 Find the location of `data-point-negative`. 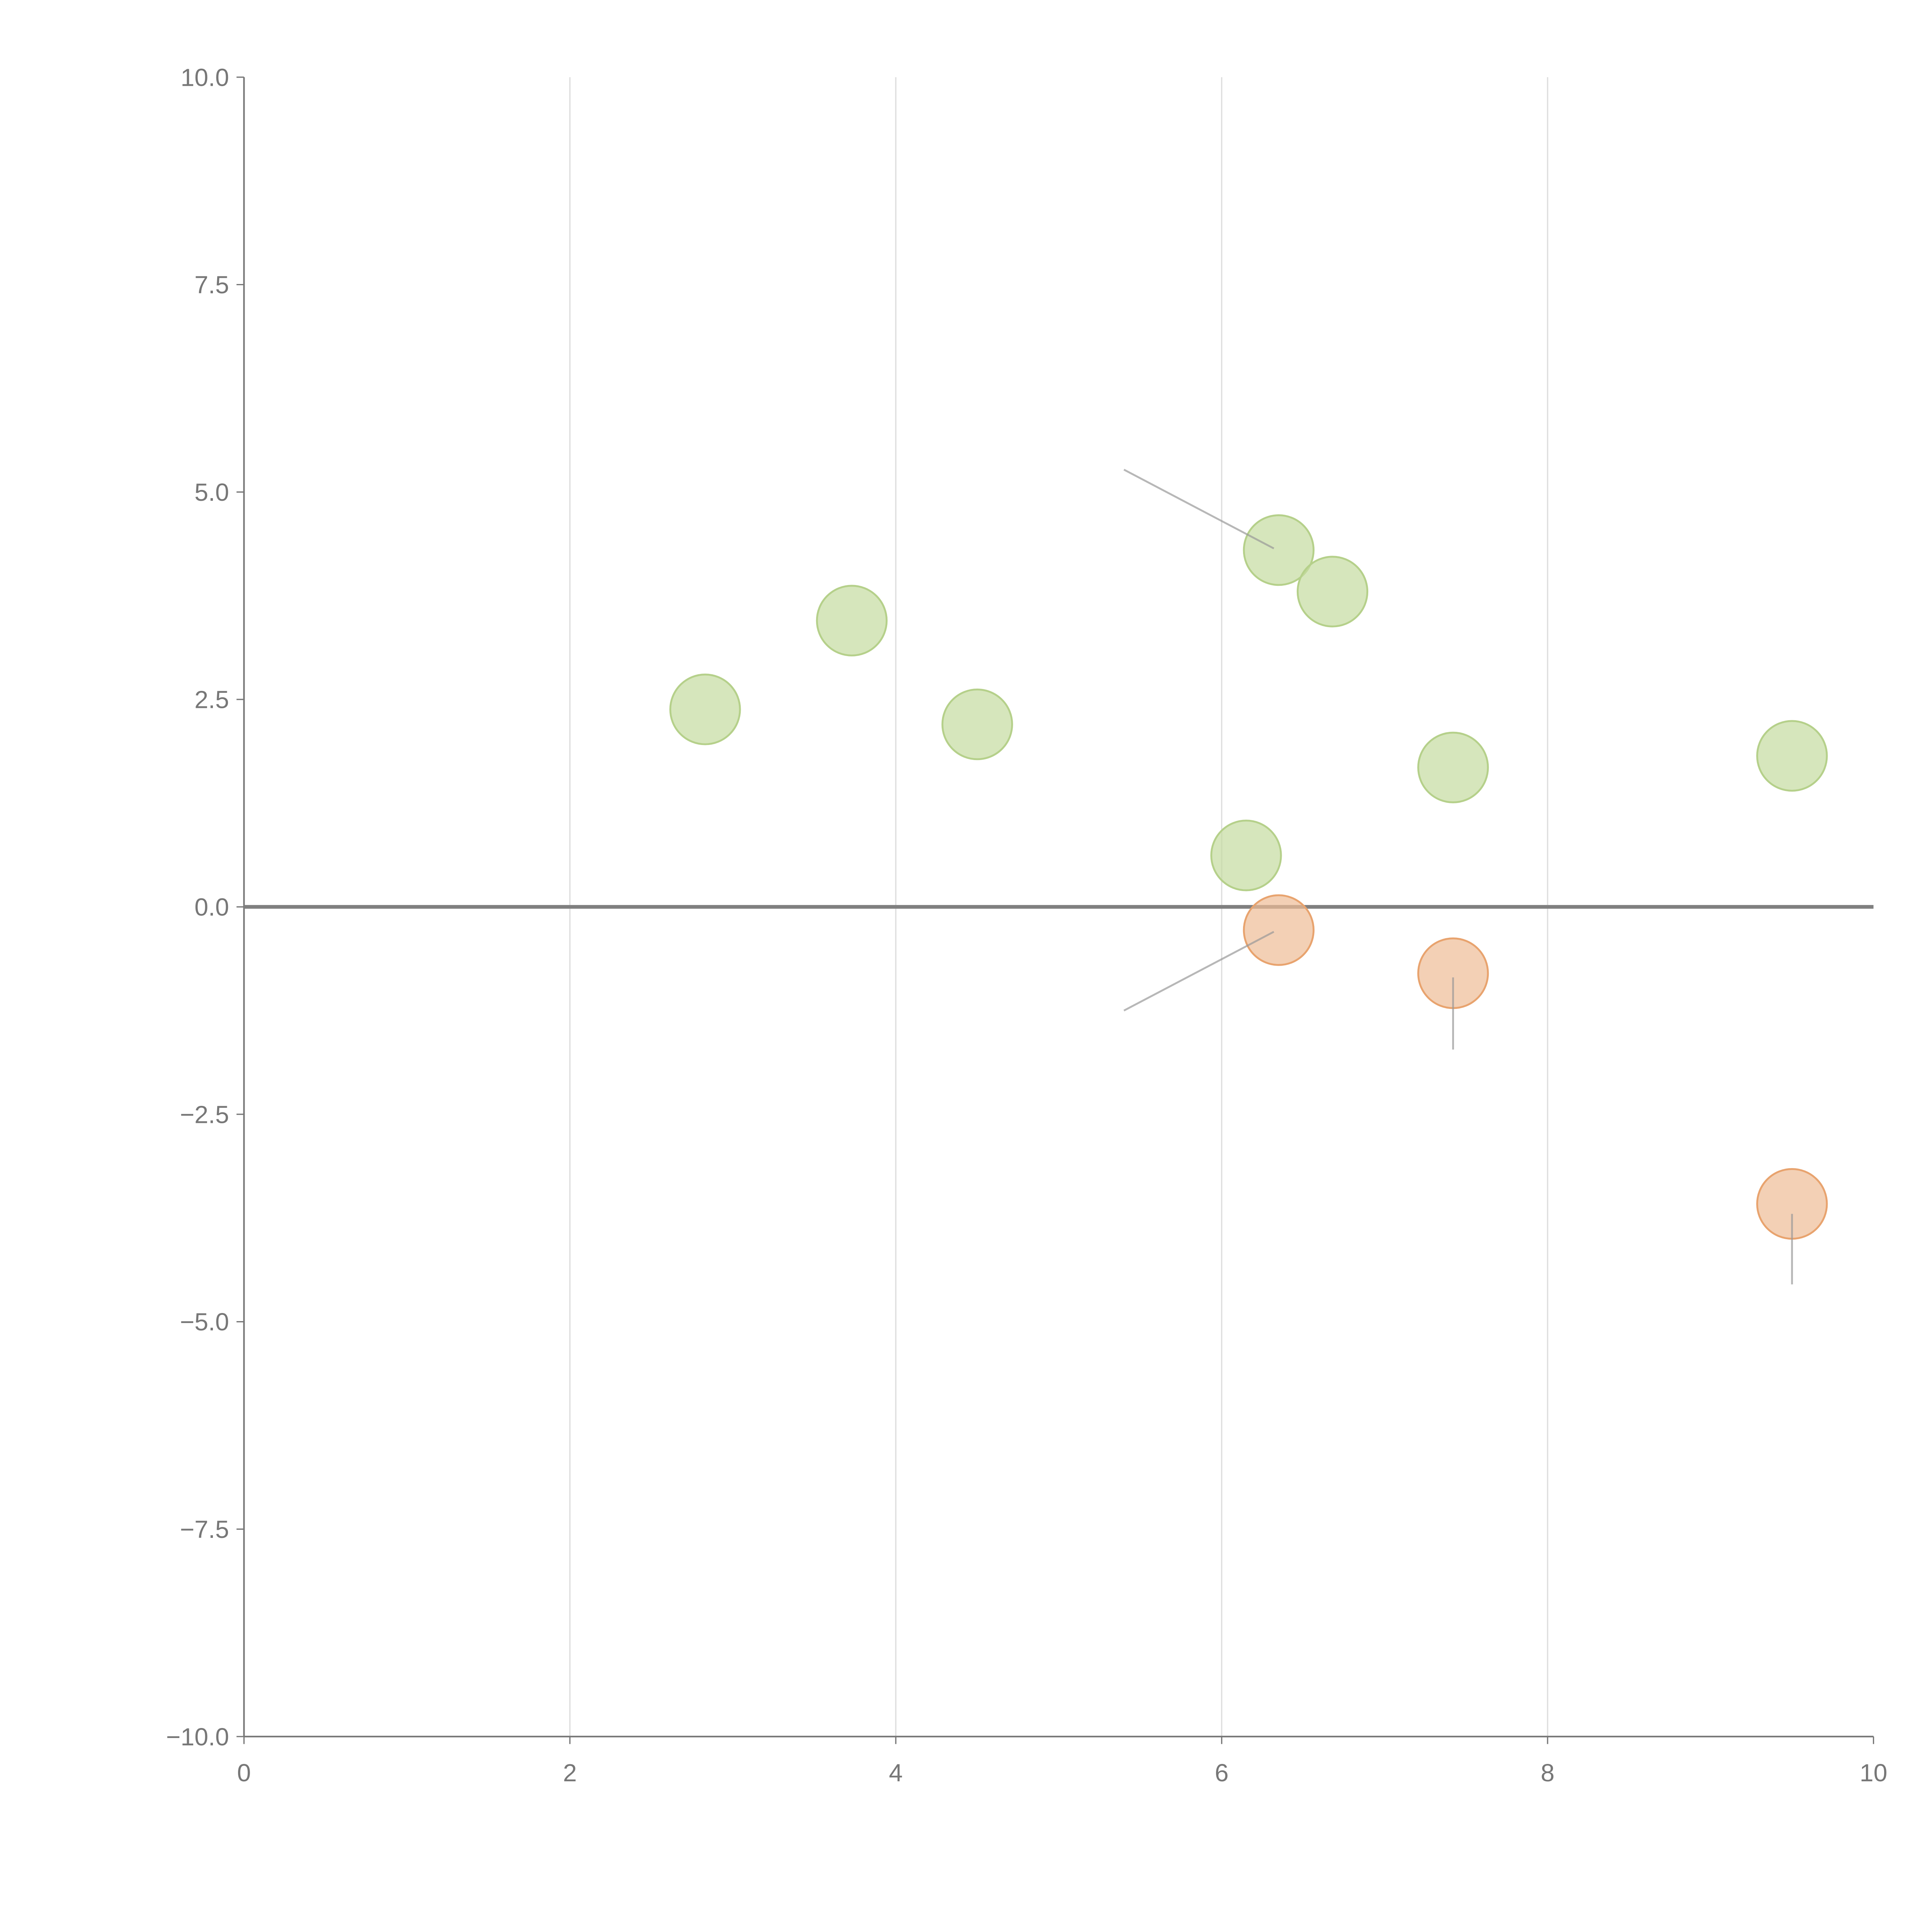

data-point-negative is located at coordinates (1279, 930).